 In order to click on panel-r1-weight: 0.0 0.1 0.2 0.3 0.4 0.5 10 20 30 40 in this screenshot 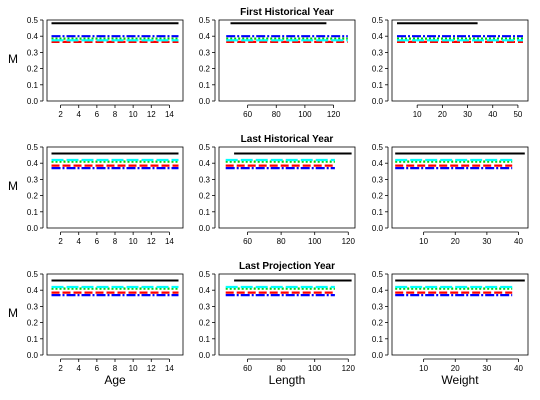, I will do `click(450, 194)`.